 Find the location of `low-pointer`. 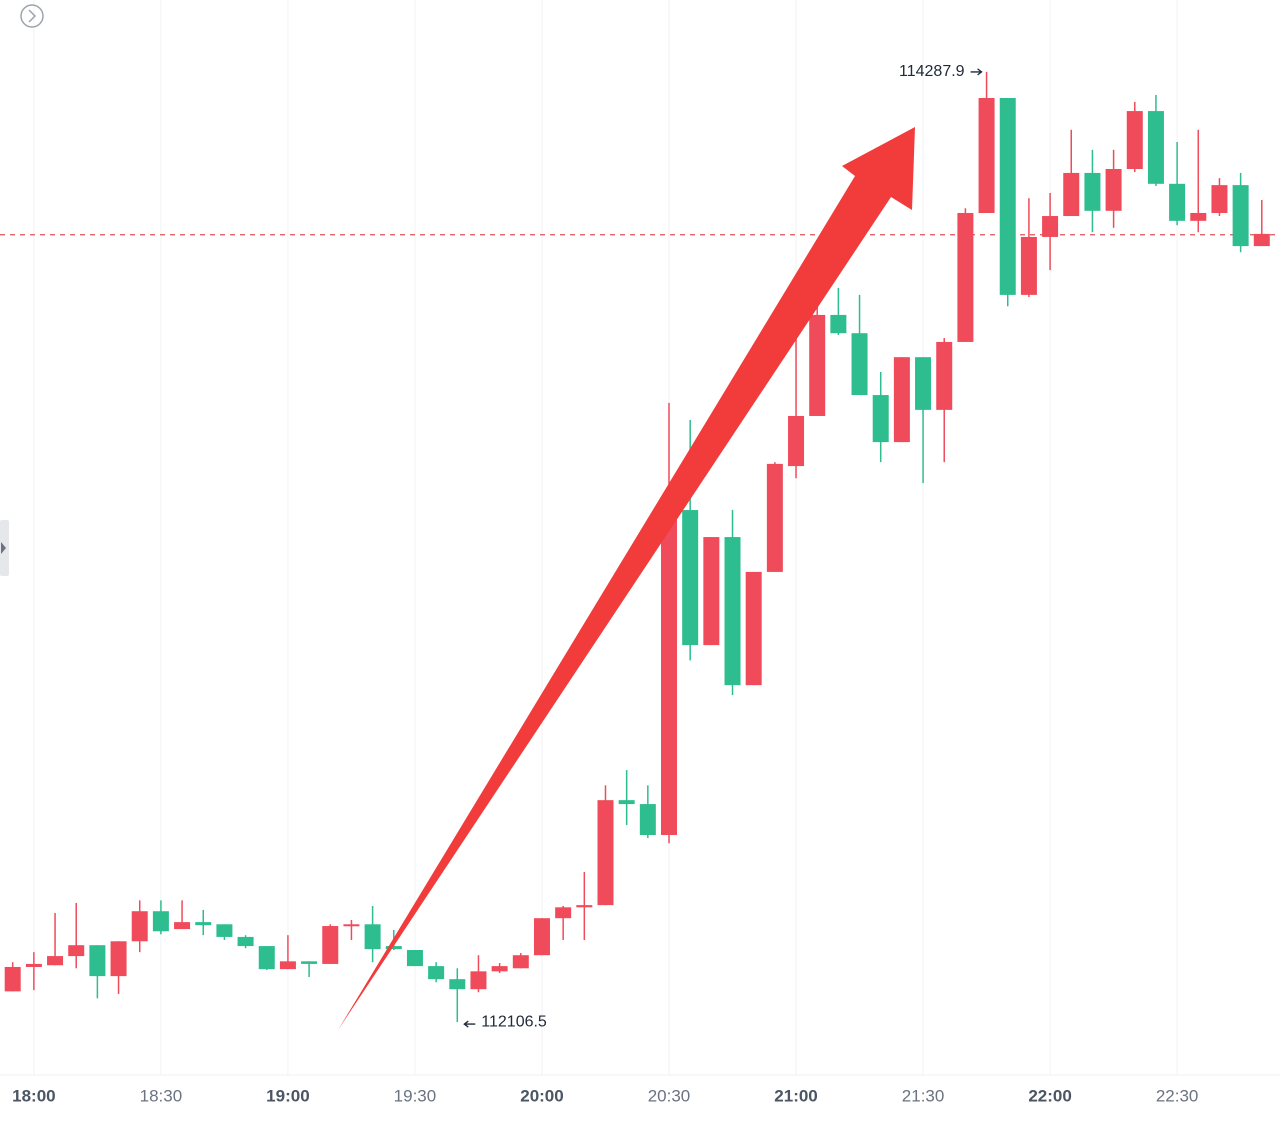

low-pointer is located at coordinates (469, 1024).